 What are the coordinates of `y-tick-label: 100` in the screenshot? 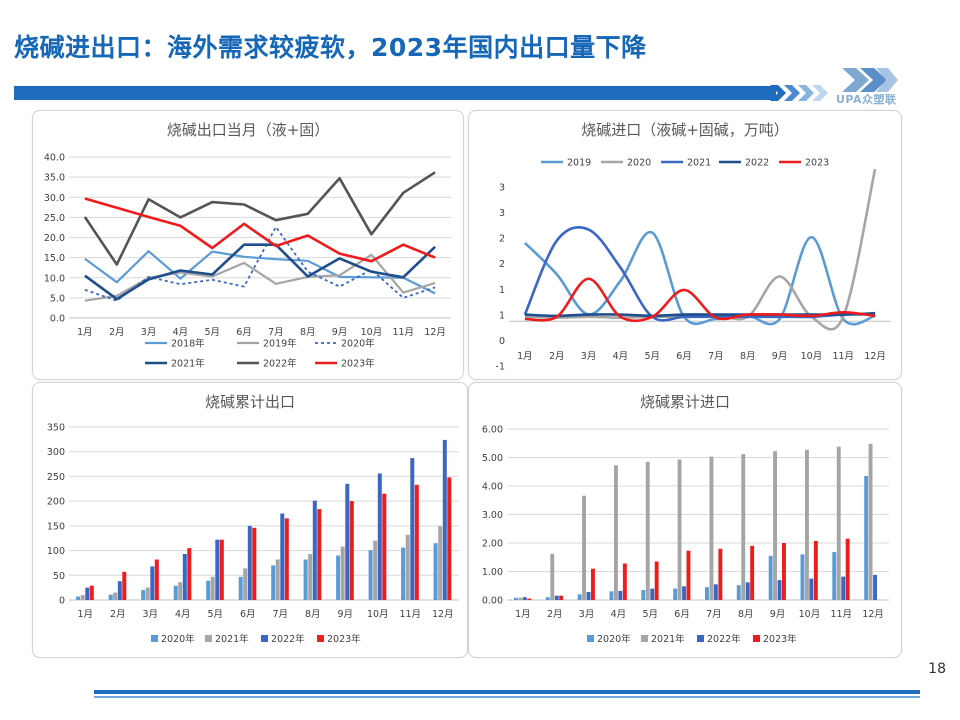 It's located at (56, 551).